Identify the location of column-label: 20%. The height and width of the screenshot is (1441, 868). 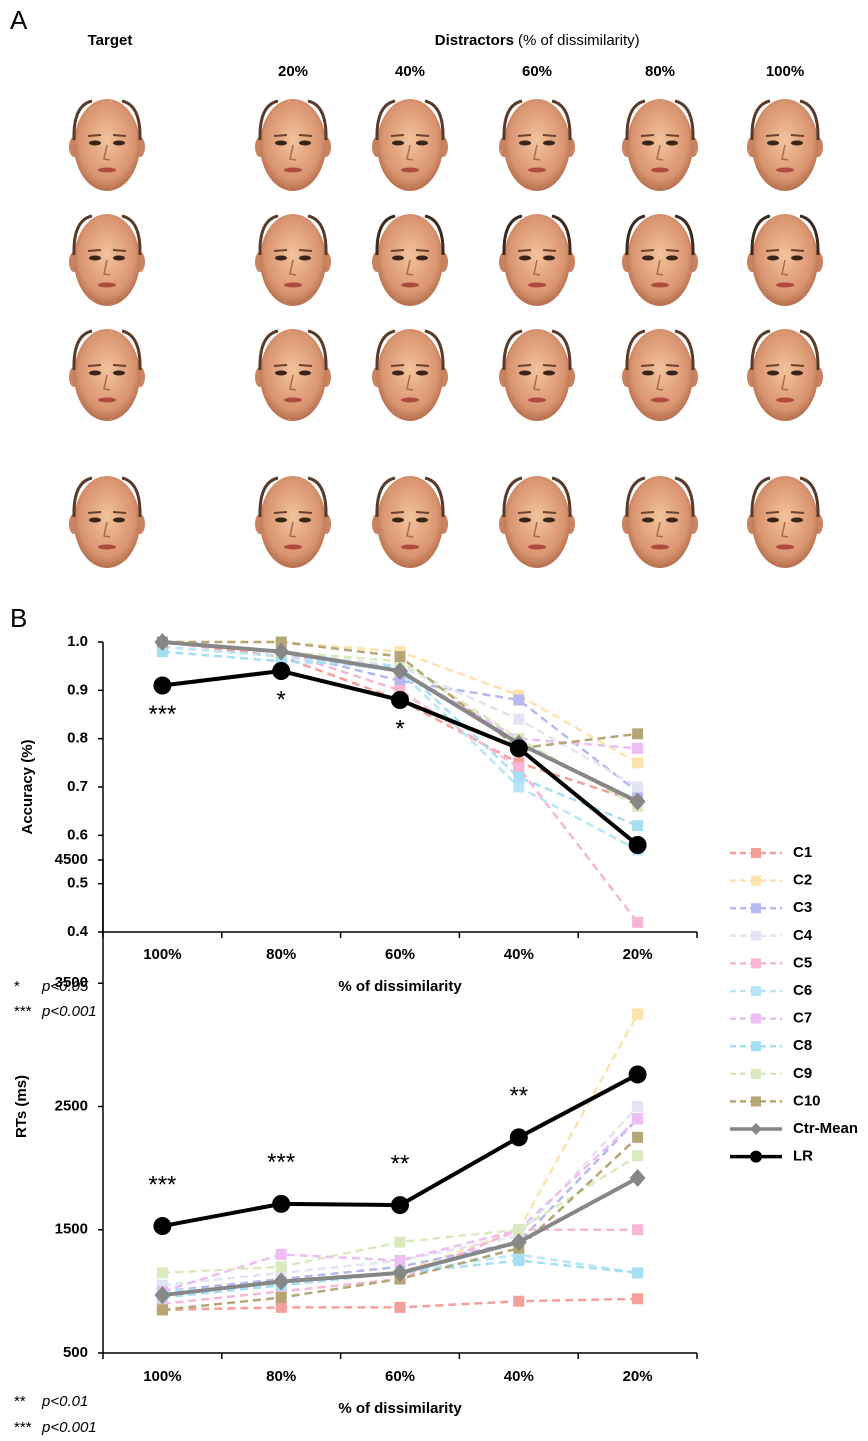
(293, 71).